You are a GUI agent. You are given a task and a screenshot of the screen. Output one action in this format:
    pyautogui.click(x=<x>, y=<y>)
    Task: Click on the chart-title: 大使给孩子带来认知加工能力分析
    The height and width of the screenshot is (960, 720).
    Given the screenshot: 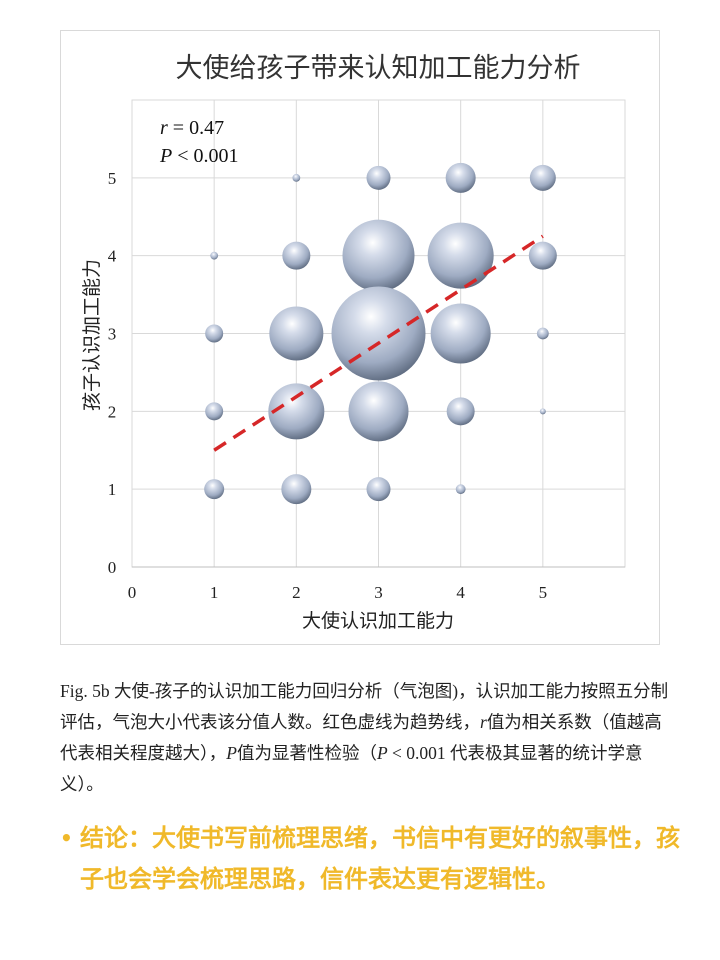 What is the action you would take?
    pyautogui.click(x=378, y=68)
    